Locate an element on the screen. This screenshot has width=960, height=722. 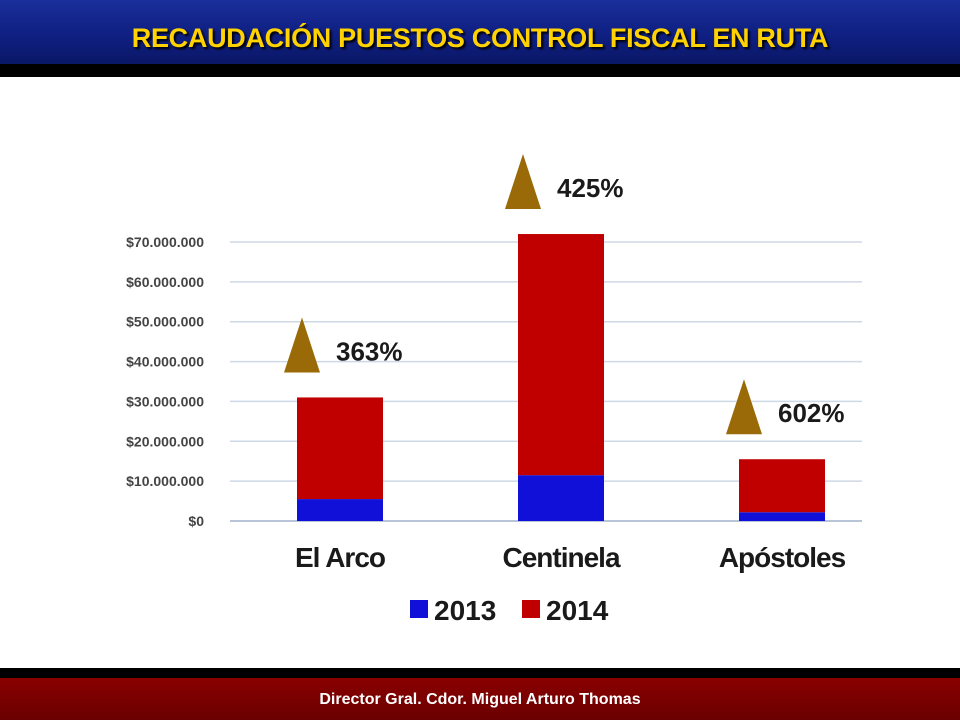
y-tick-label: $50.000.000 is located at coordinates (165, 322).